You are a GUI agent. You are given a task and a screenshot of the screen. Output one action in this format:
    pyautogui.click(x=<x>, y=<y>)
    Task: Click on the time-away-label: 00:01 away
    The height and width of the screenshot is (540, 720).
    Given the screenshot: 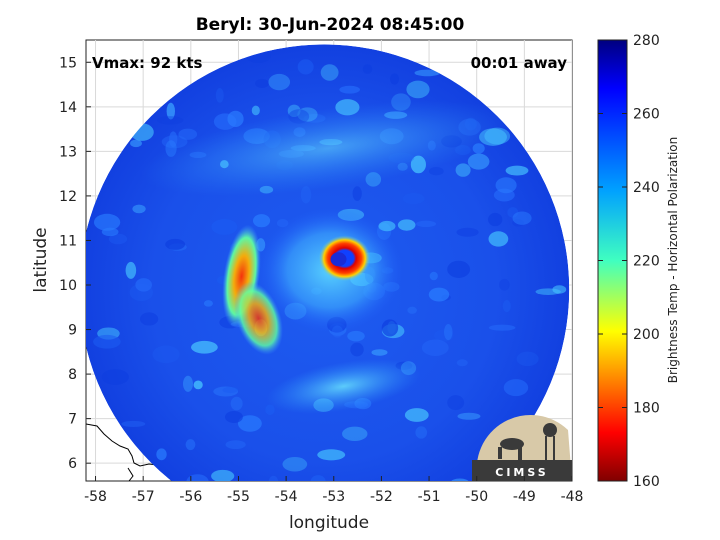 What is the action you would take?
    pyautogui.click(x=519, y=63)
    